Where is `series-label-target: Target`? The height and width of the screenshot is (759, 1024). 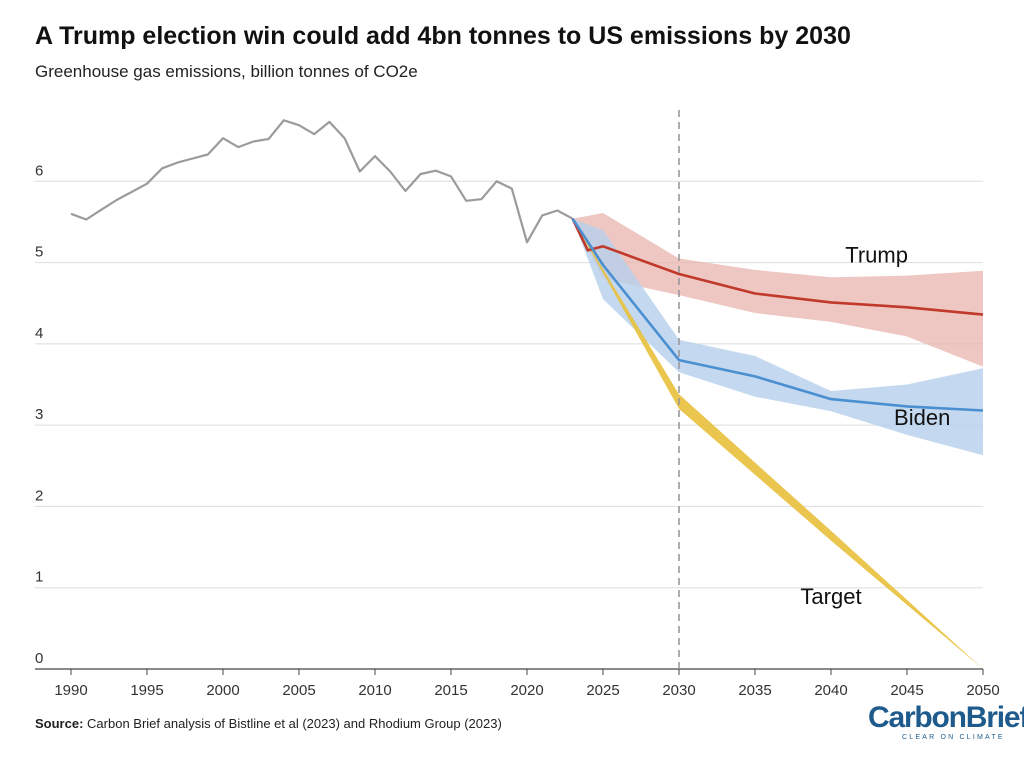
series-label-target: Target is located at coordinates (830, 596).